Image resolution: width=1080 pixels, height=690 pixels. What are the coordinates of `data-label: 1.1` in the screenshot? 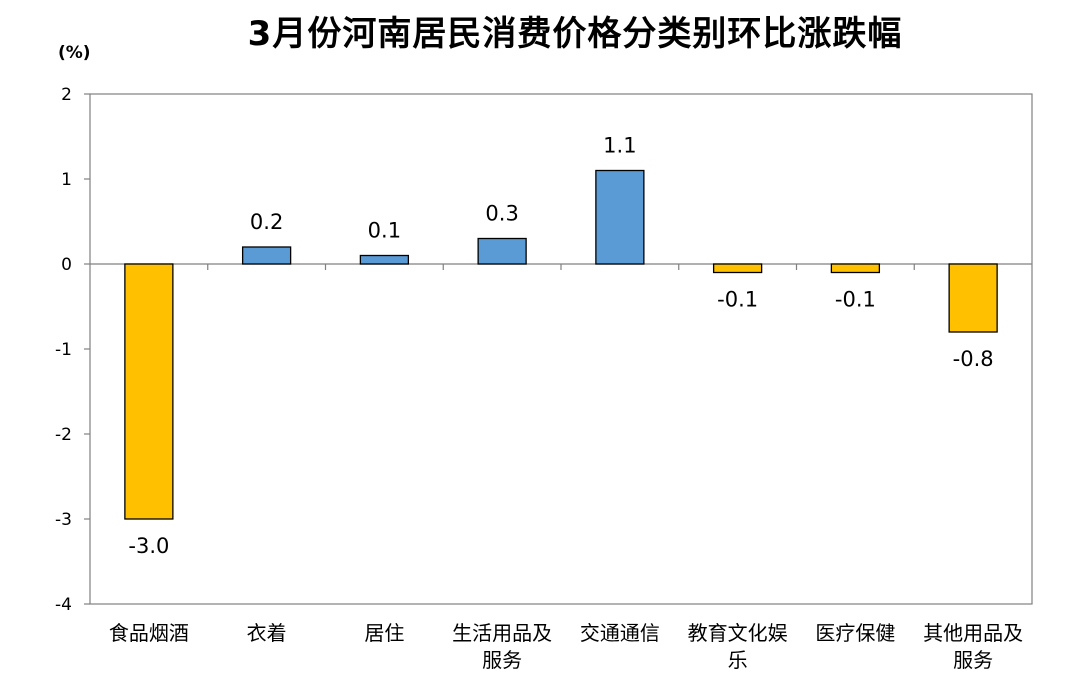 It's located at (619, 146).